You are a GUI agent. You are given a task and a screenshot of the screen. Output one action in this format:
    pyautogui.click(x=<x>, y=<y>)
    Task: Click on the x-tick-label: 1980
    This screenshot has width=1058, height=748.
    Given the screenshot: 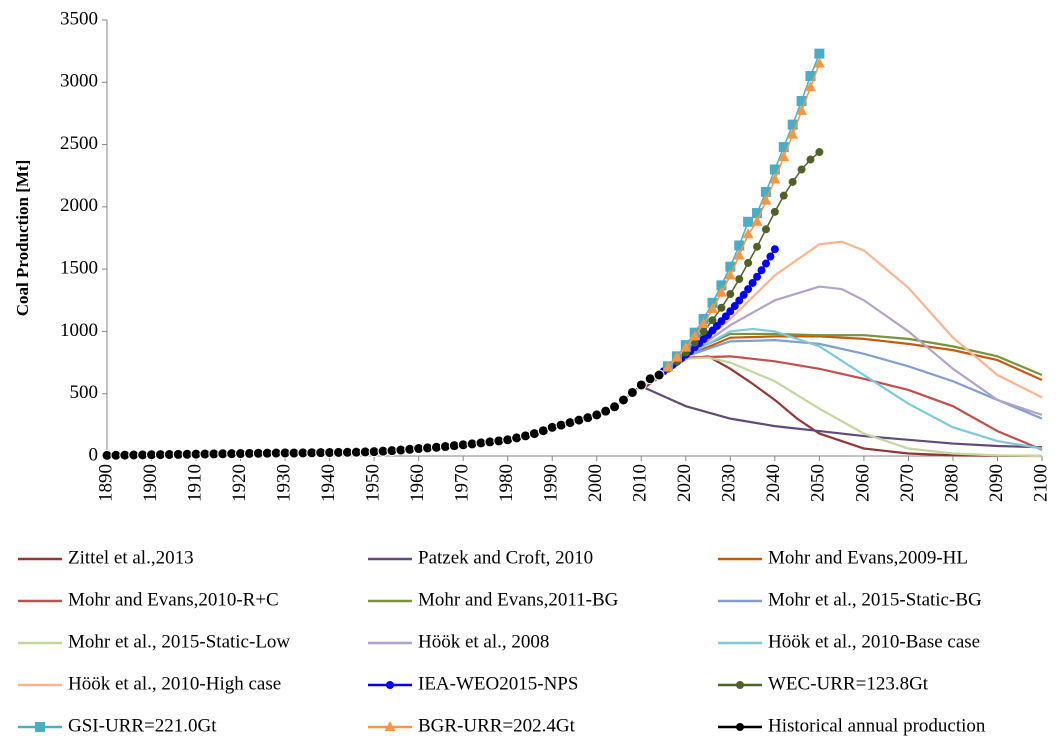 What is the action you would take?
    pyautogui.click(x=506, y=483)
    